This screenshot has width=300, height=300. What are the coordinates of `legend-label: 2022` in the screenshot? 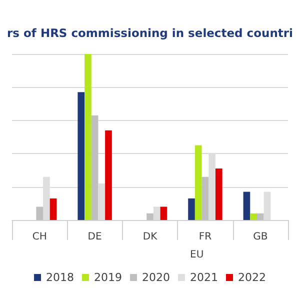 It's located at (252, 277).